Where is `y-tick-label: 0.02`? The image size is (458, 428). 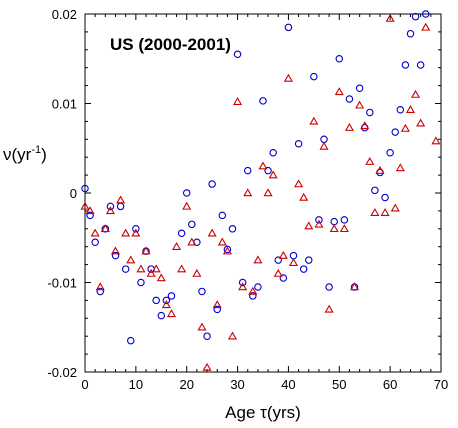 y-tick-label: 0.02 is located at coordinates (64, 14).